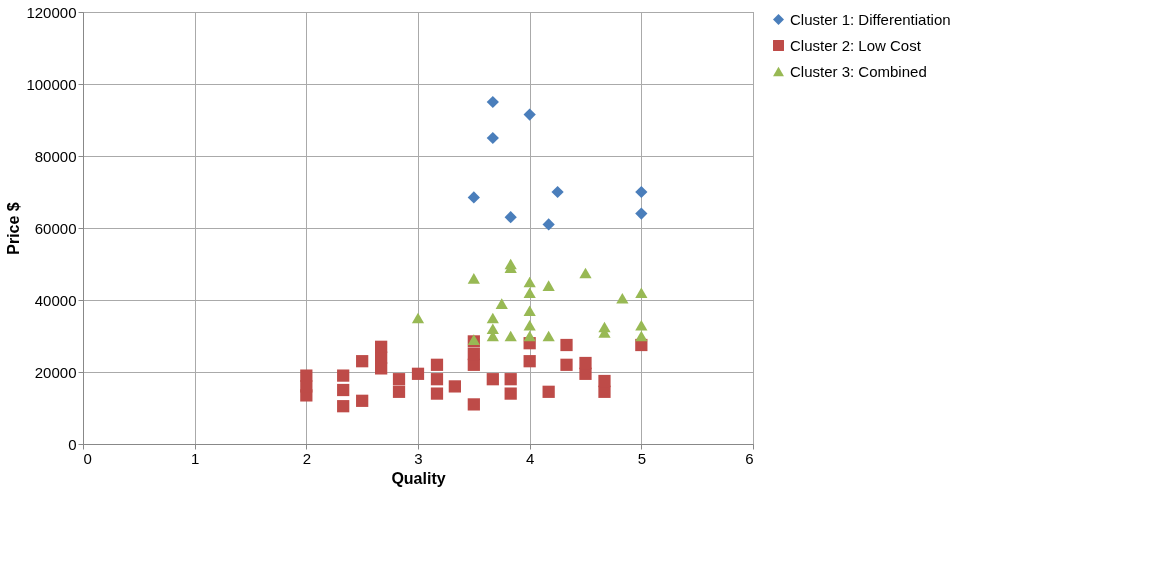 This screenshot has height=583, width=1153. What do you see at coordinates (195, 458) in the screenshot?
I see `x-tick-label: 1` at bounding box center [195, 458].